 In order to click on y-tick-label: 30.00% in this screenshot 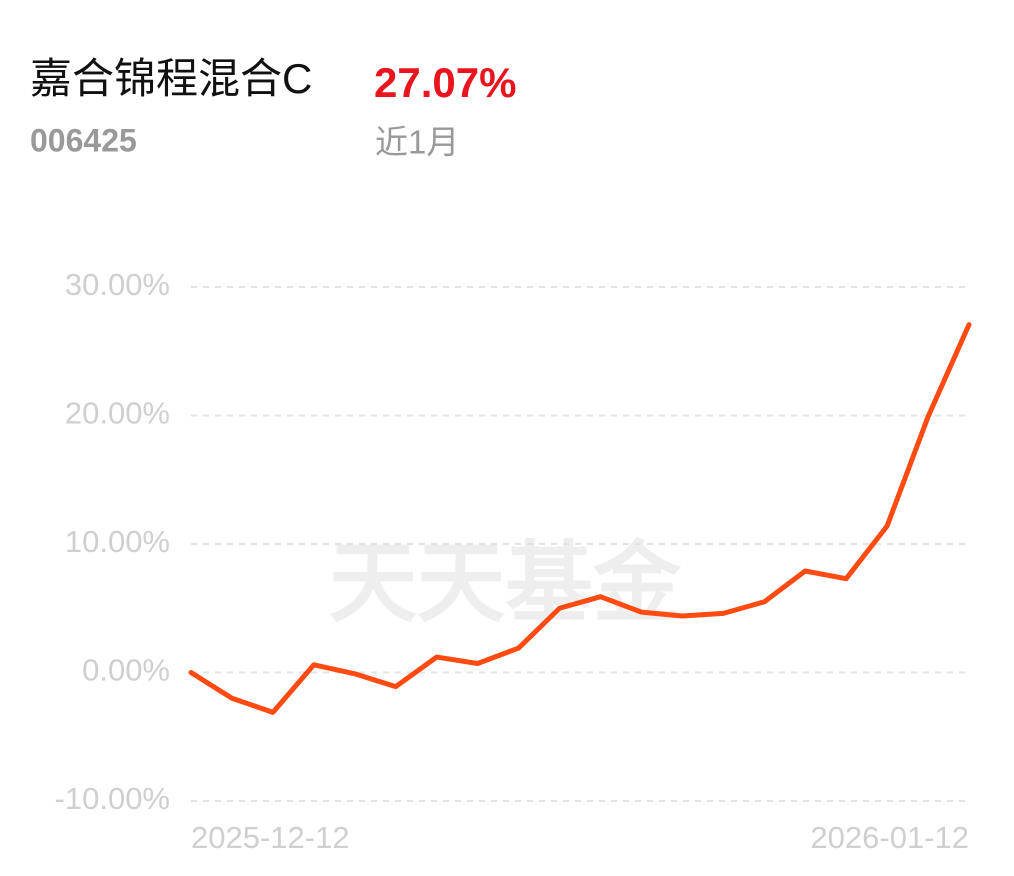, I will do `click(117, 284)`.